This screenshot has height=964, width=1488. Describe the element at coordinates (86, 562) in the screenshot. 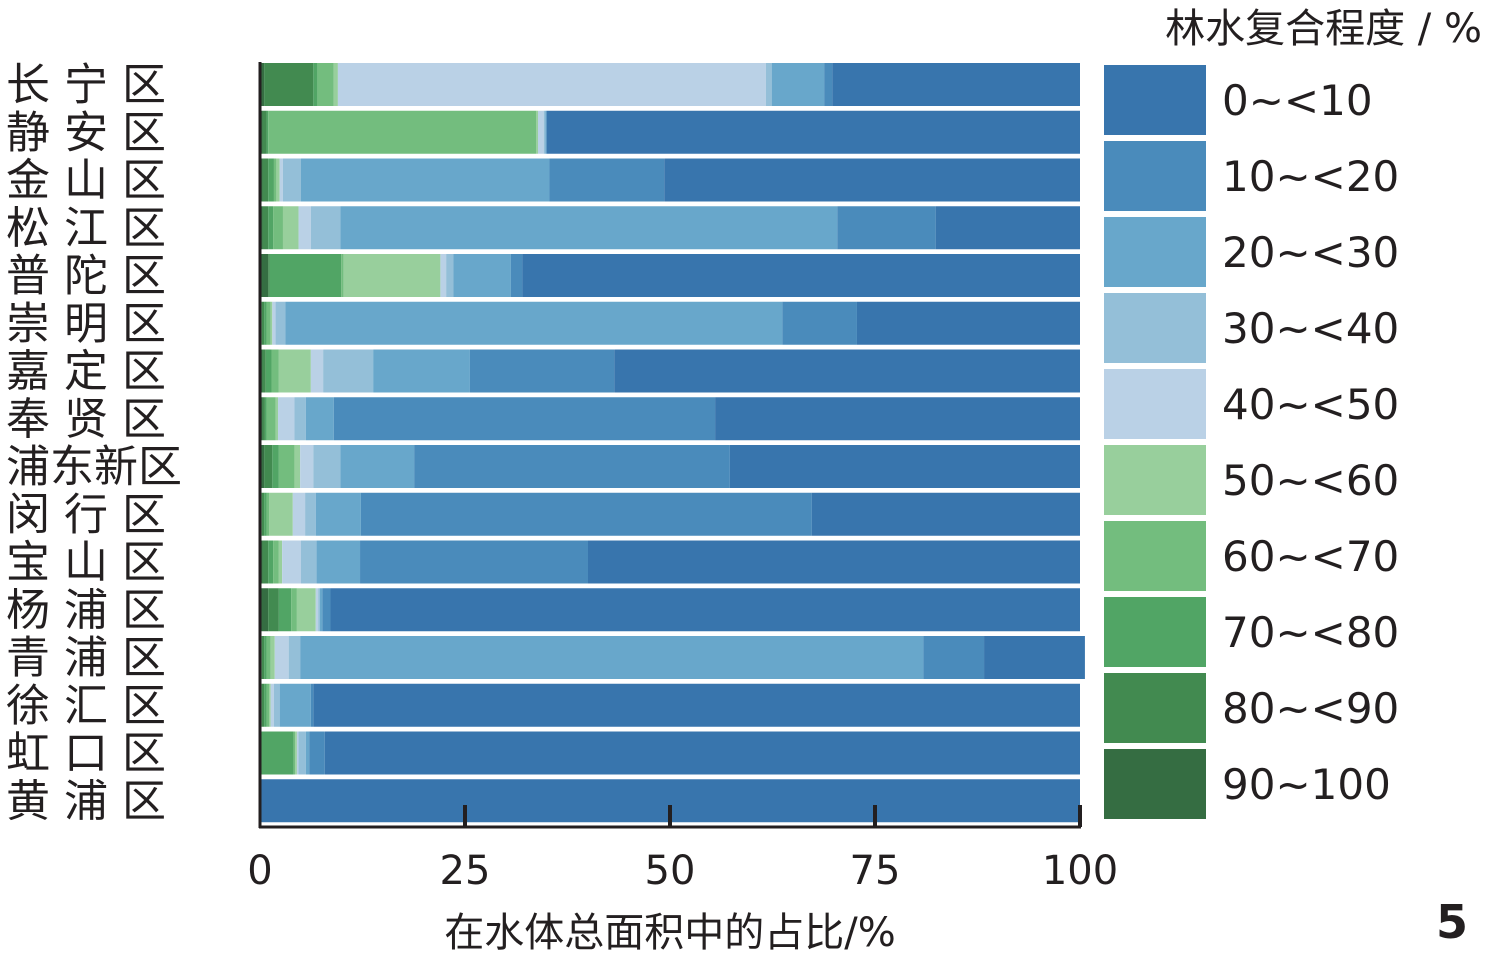

I see `category-label: 宝 山 区` at that location.